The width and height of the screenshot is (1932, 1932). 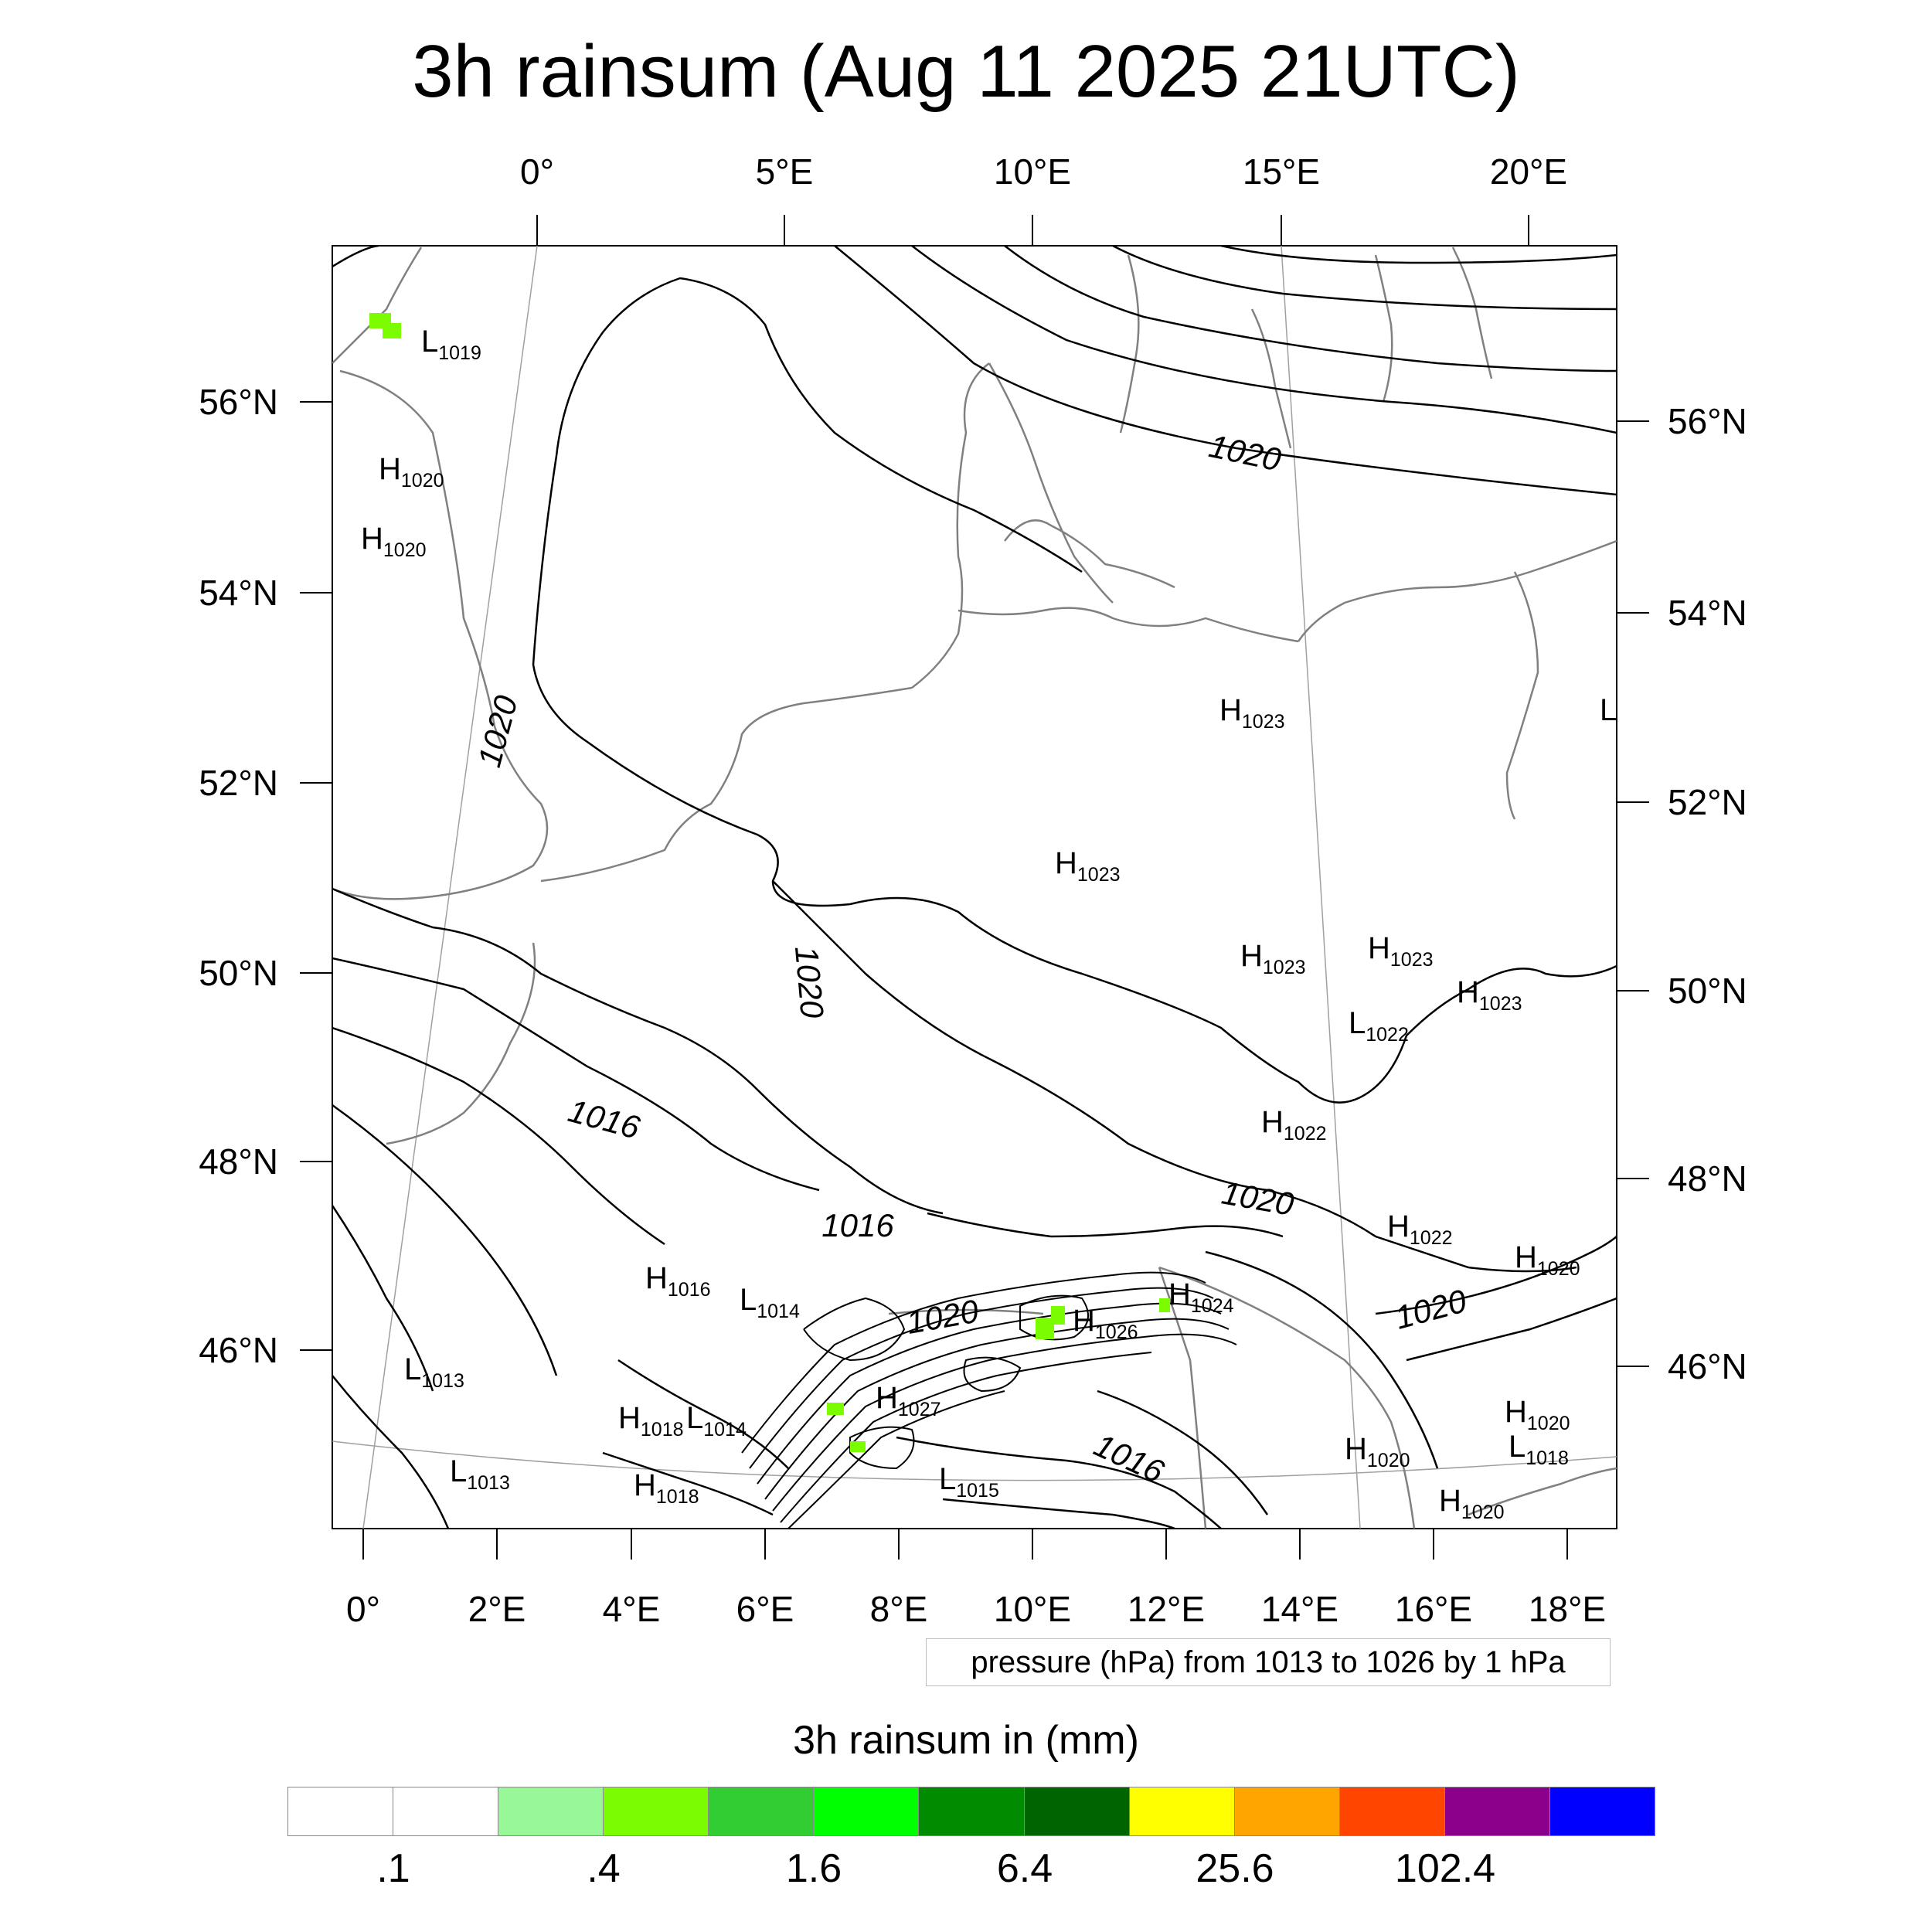 What do you see at coordinates (1708, 893) in the screenshot?
I see `right-lat-labels: 56°N 54°N 52°N 50°N 48°N 46°N` at bounding box center [1708, 893].